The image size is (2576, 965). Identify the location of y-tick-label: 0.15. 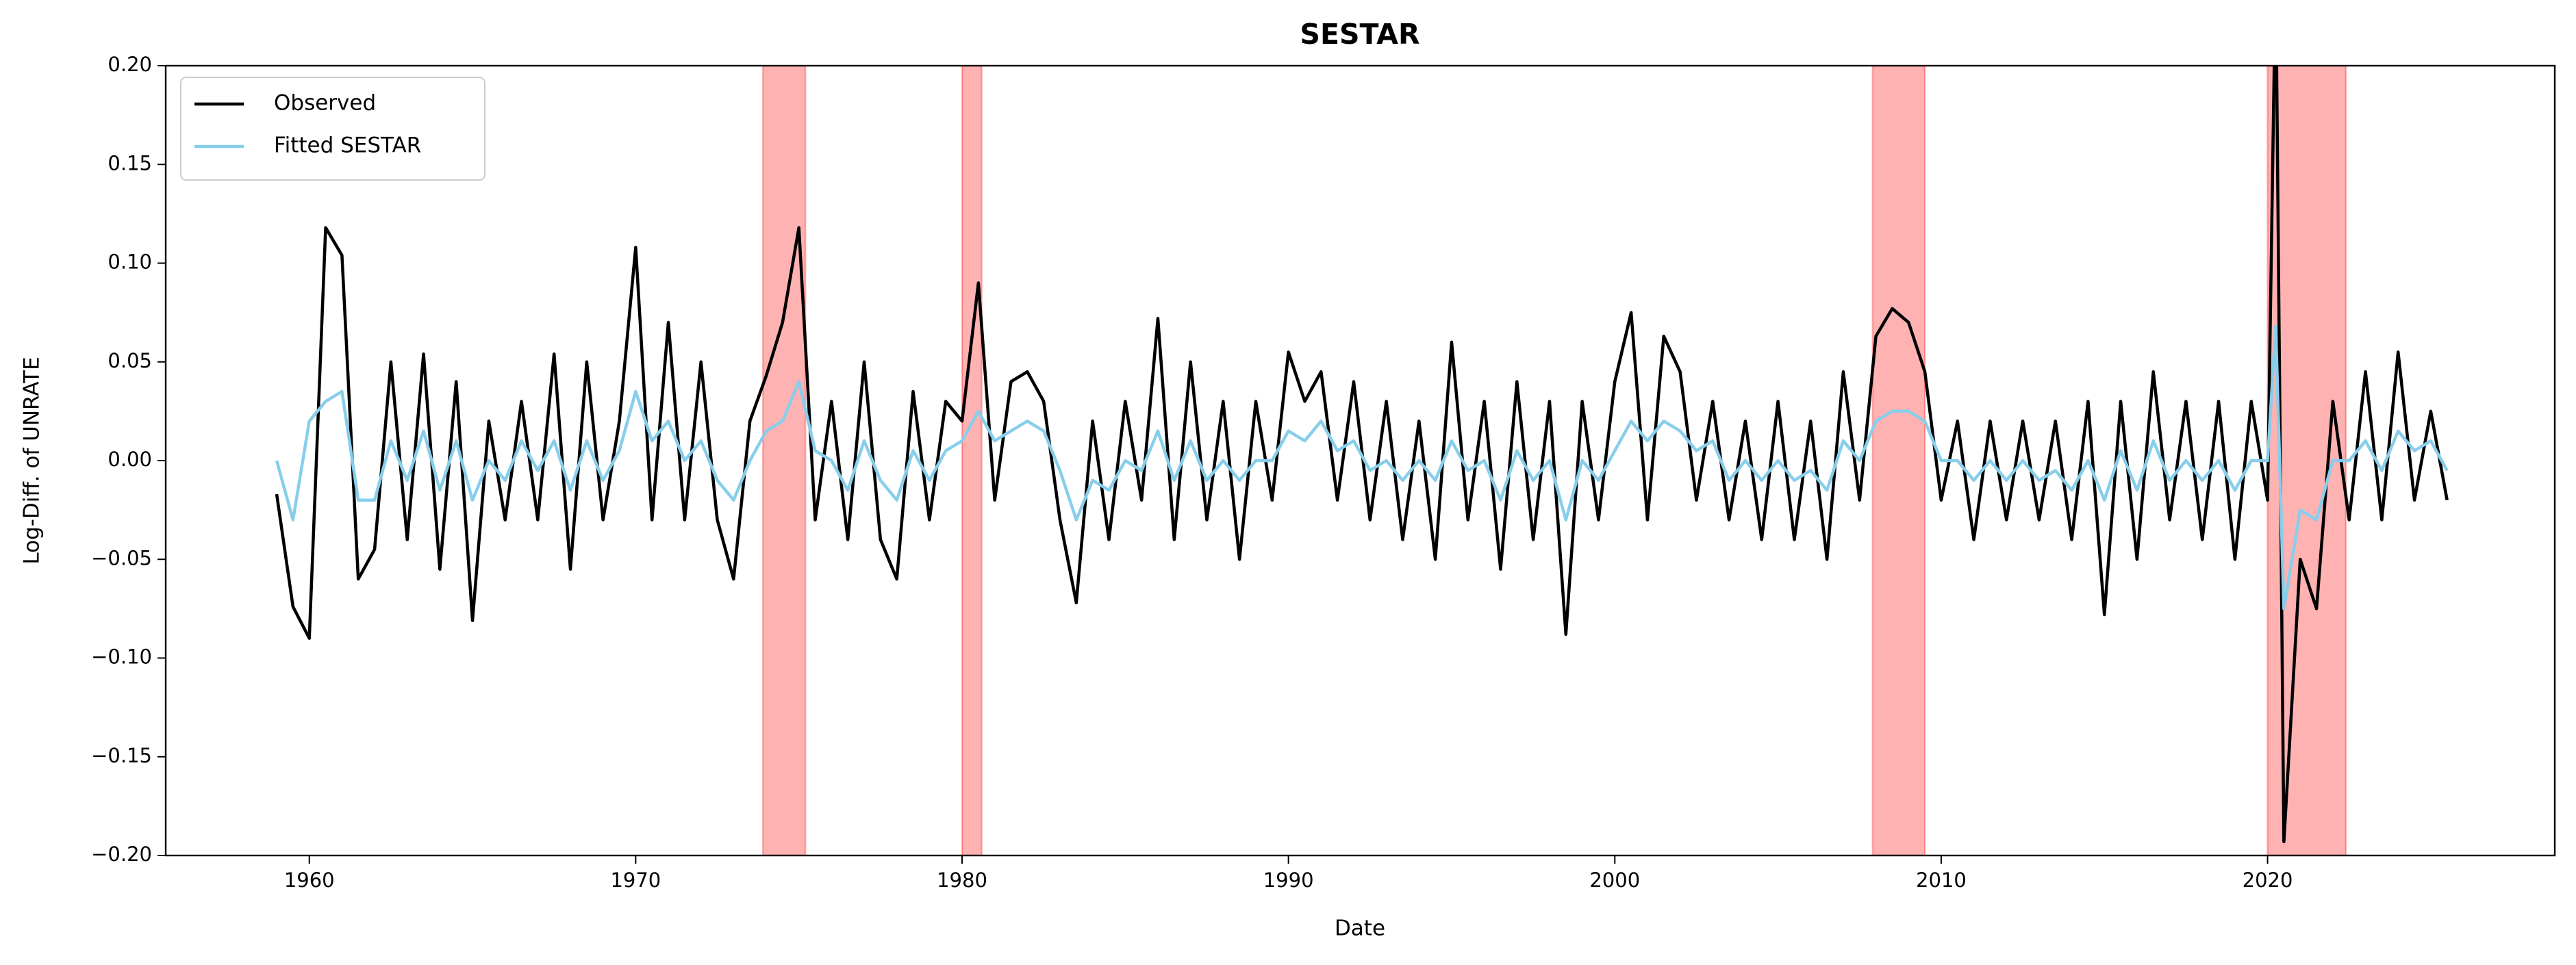
(130, 163).